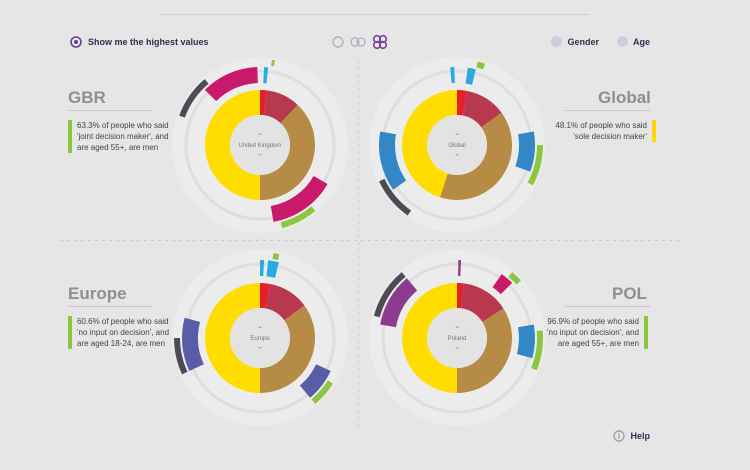 The image size is (750, 470). Describe the element at coordinates (338, 42) in the screenshot. I see `single-circle-view-icon` at that location.